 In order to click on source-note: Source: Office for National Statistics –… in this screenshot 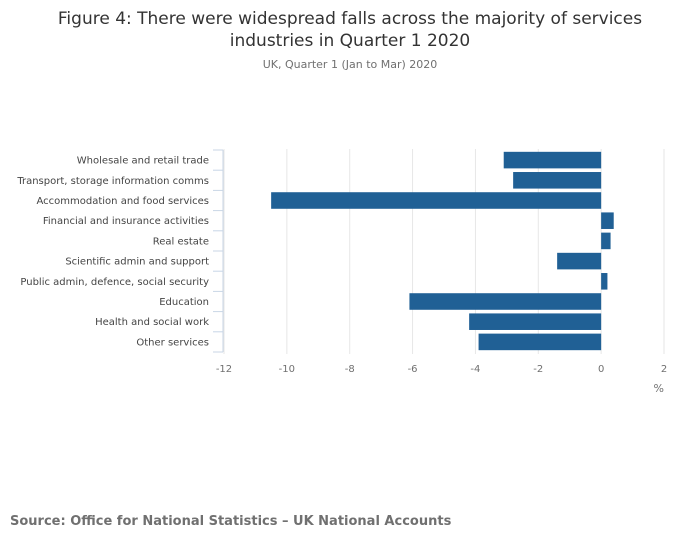, I will do `click(231, 521)`.